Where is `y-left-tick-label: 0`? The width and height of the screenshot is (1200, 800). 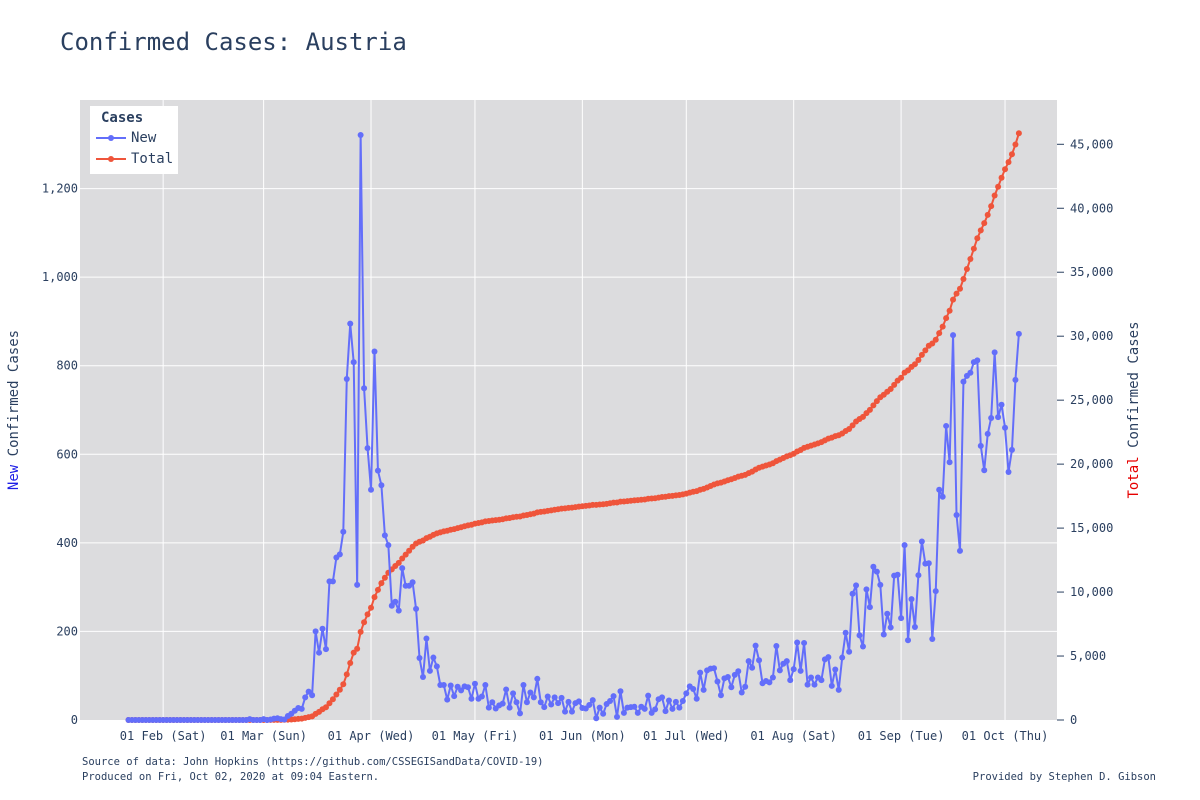 y-left-tick-label: 0 is located at coordinates (74, 720).